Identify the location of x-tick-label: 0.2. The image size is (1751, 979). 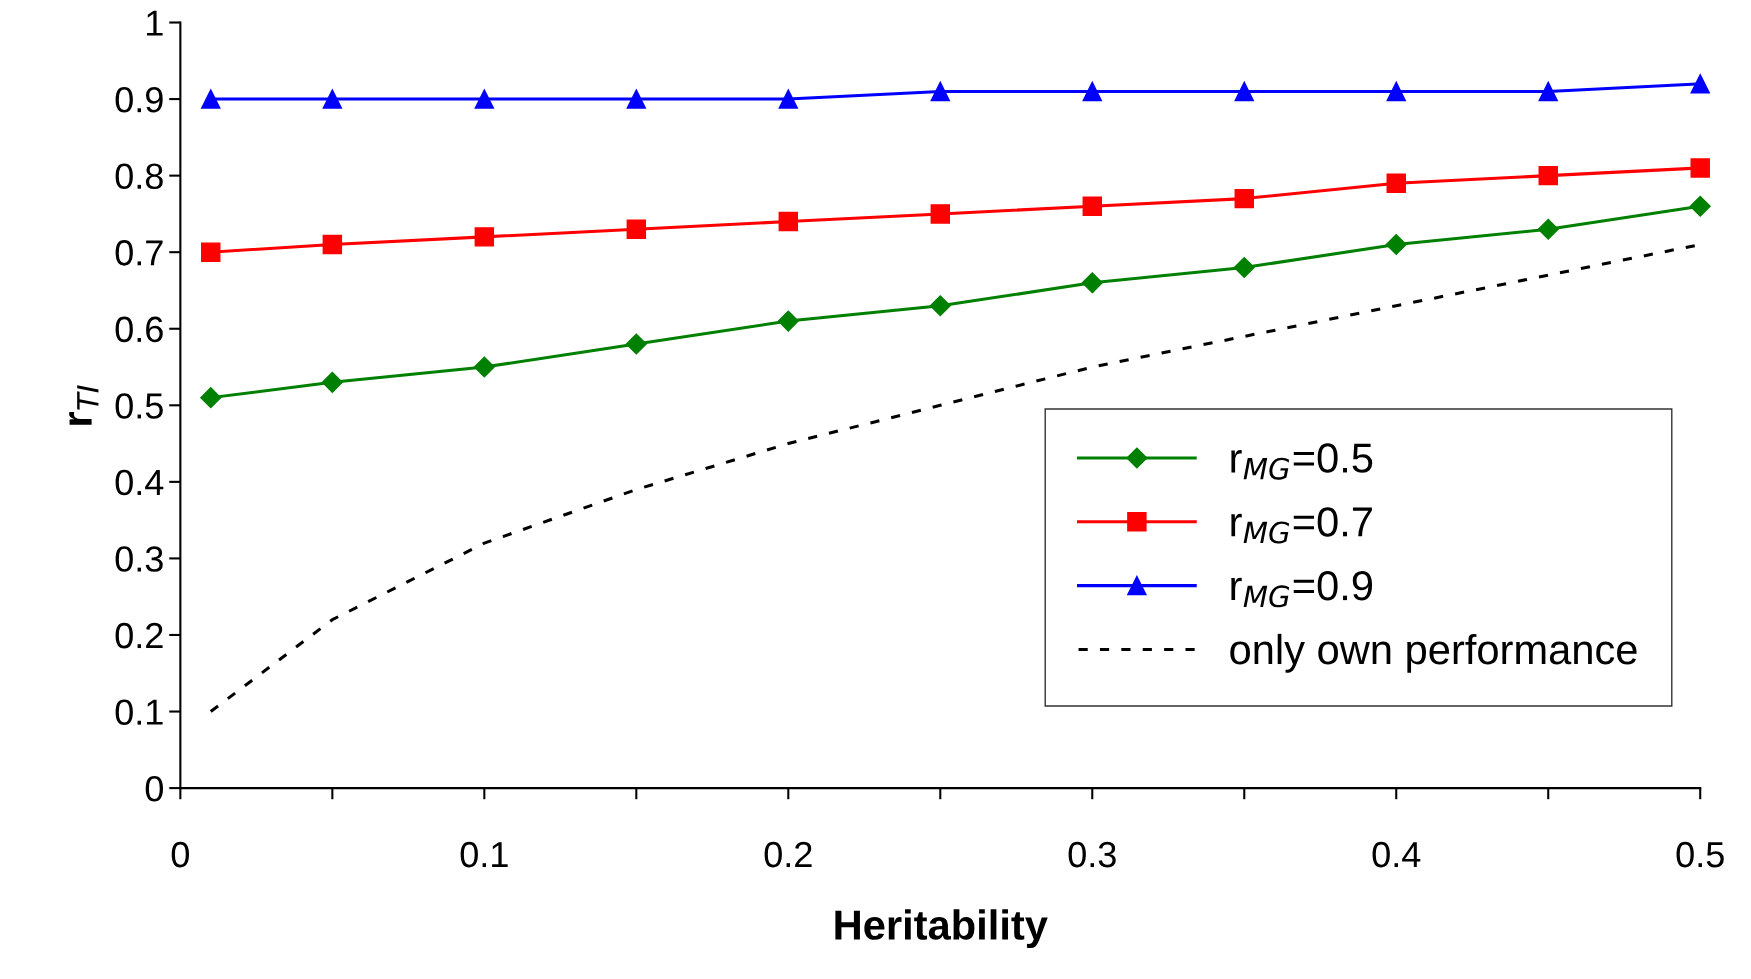
(788, 854).